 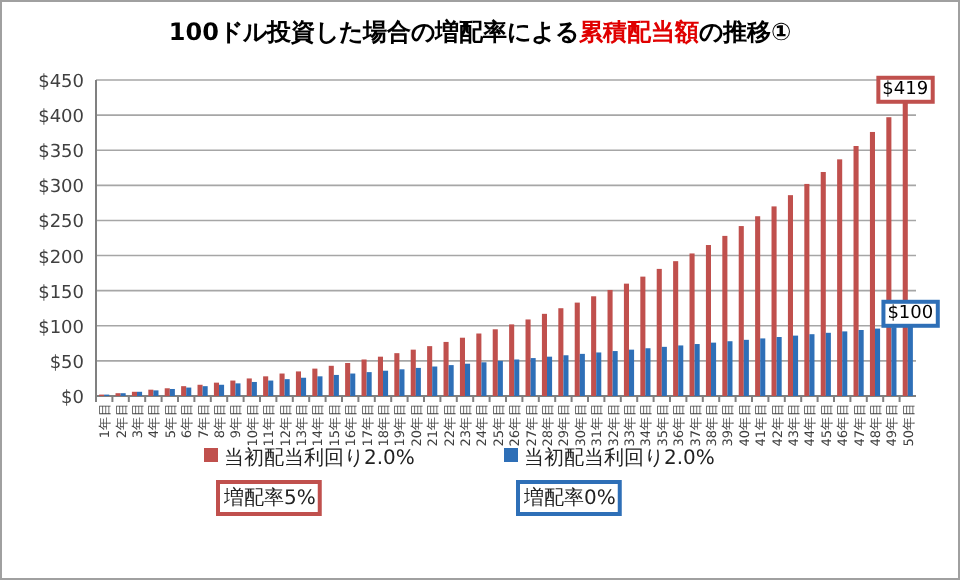 I want to click on data-label: $419, so click(x=905, y=89).